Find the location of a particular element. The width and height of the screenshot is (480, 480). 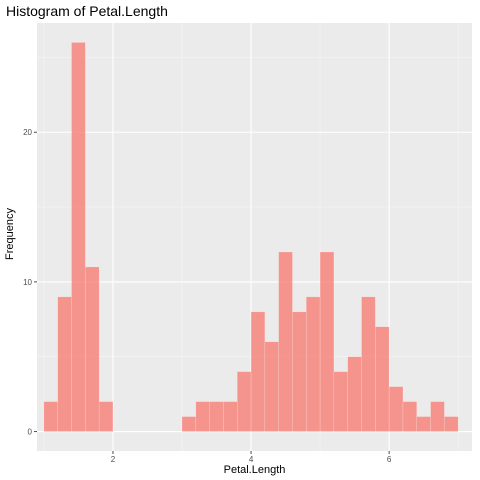

x-axis: 2 4 6 is located at coordinates (251, 457).